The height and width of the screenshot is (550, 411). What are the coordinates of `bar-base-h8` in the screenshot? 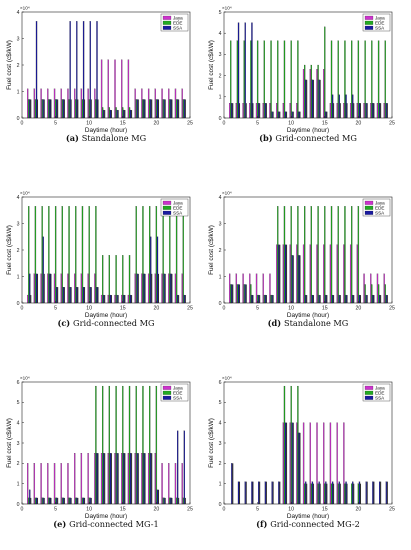 It's located at (280, 114).